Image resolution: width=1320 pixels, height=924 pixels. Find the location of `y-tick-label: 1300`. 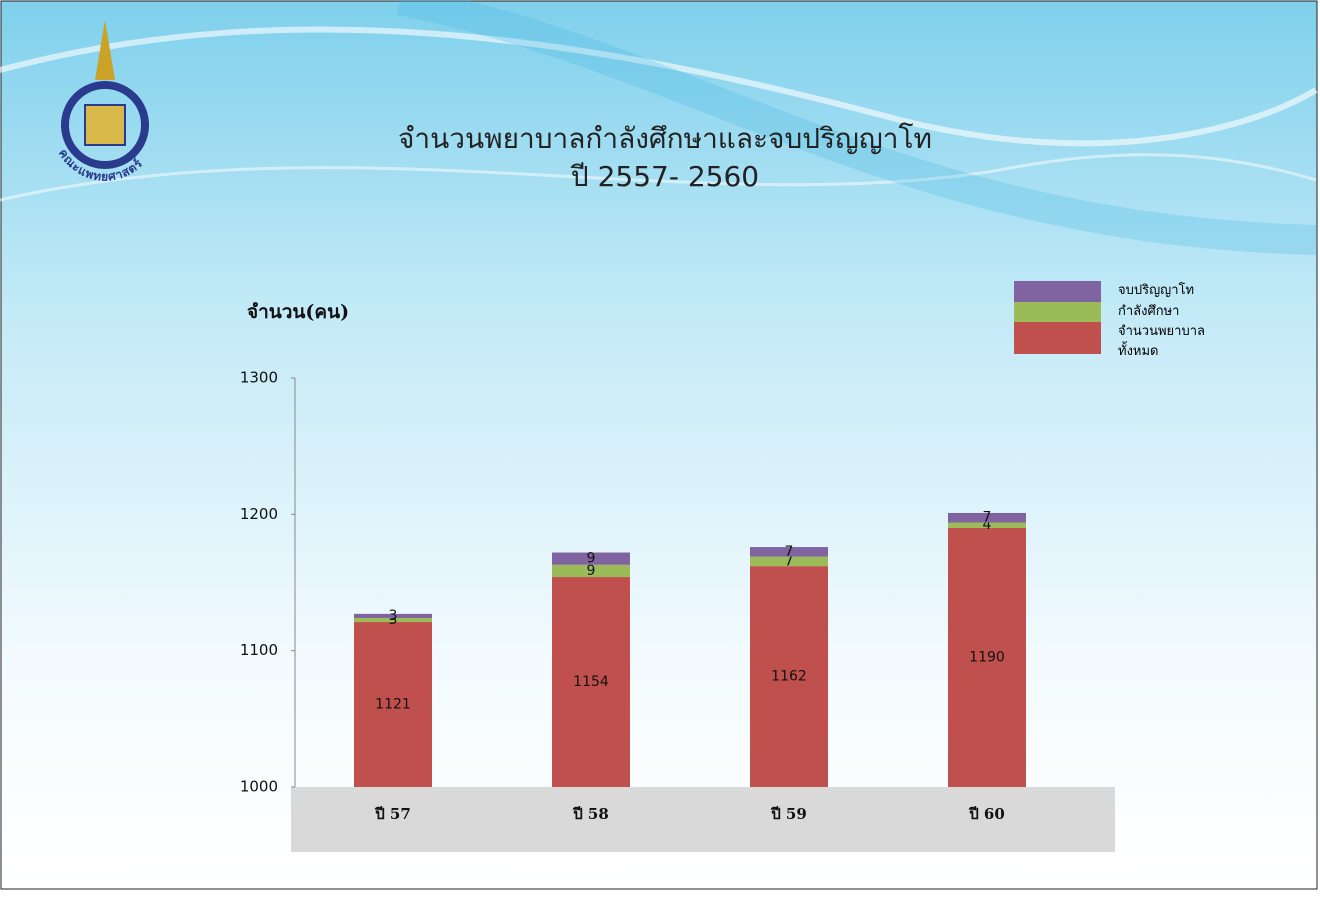

y-tick-label: 1300 is located at coordinates (259, 378).